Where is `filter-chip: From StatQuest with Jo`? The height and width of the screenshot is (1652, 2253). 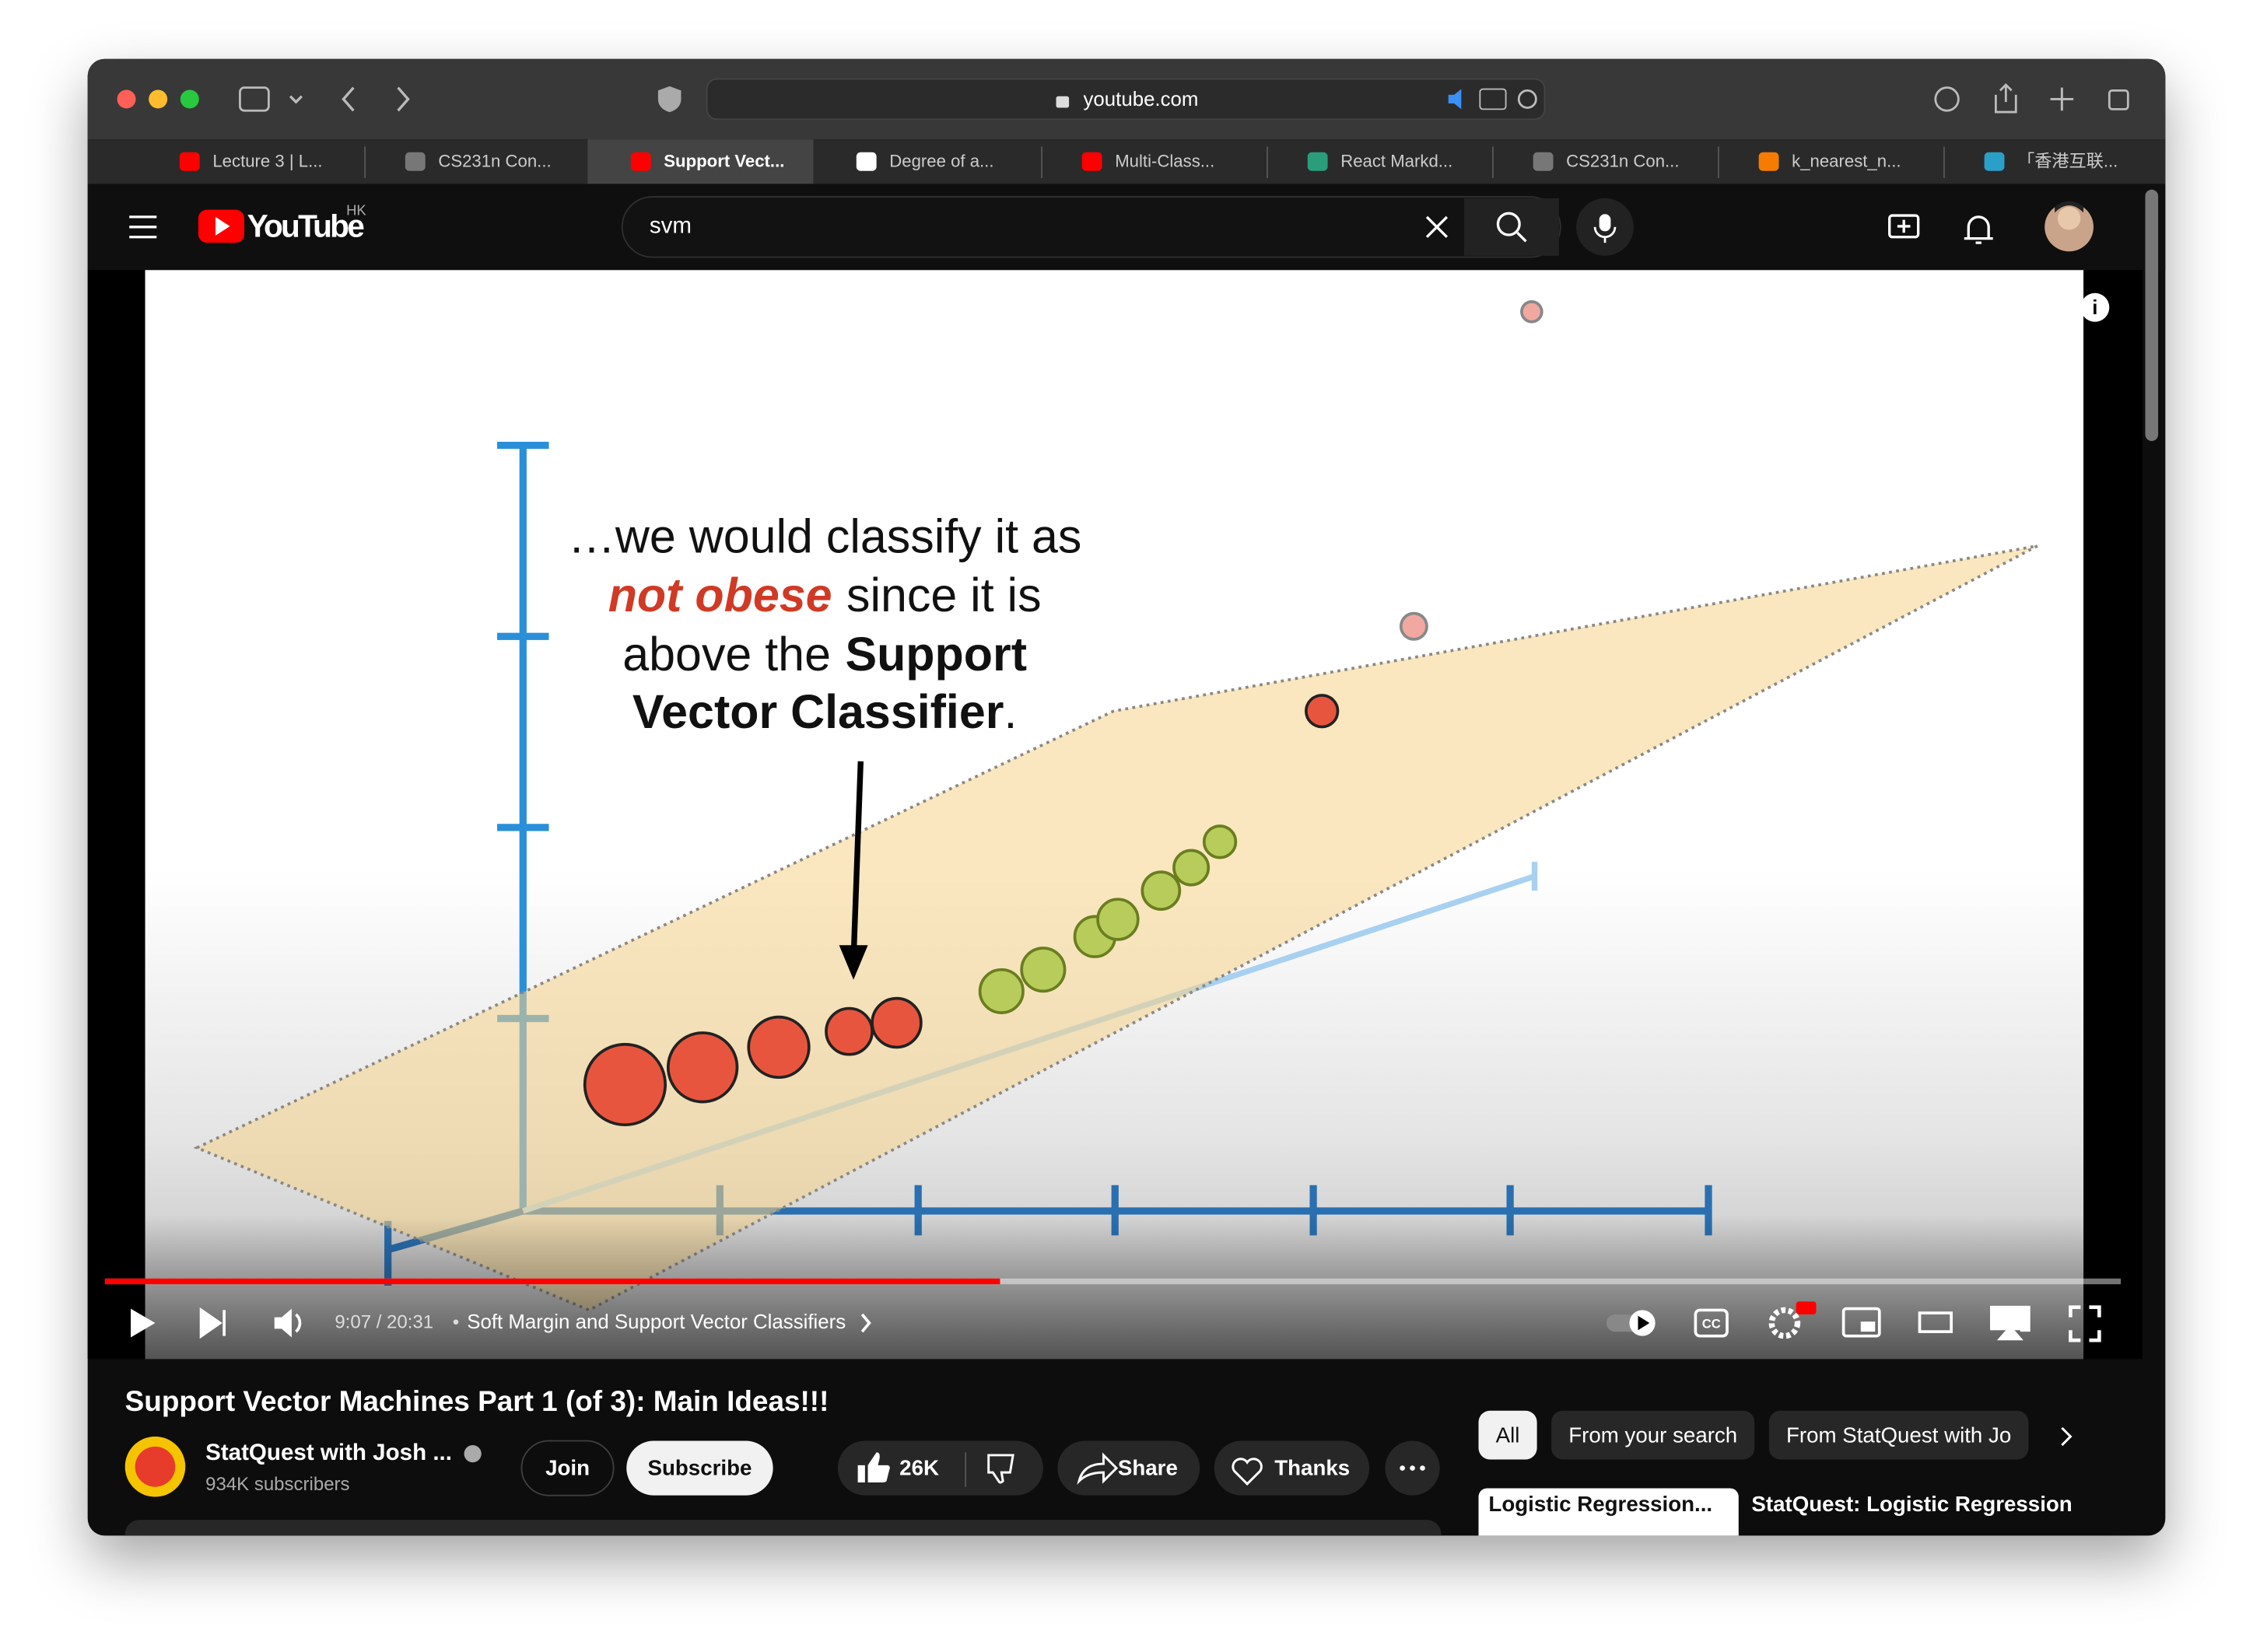 filter-chip: From StatQuest with Jo is located at coordinates (1898, 1435).